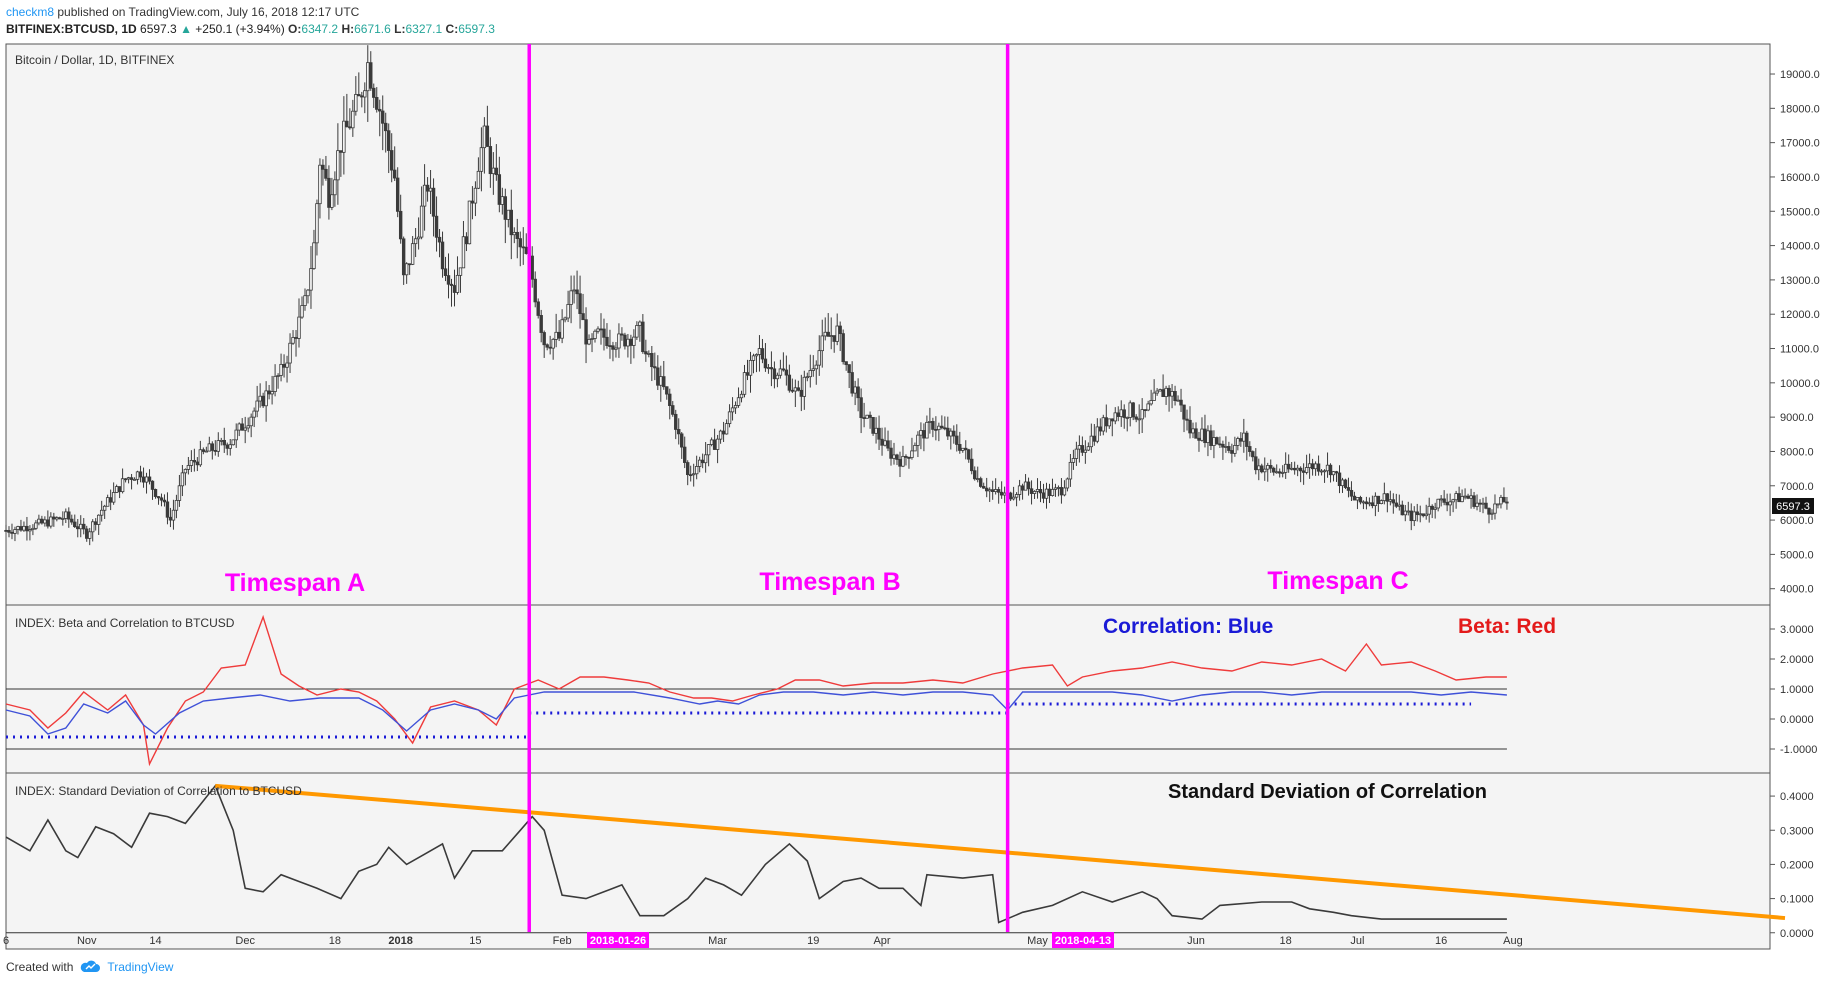 The image size is (1828, 986). Describe the element at coordinates (424, 29) in the screenshot. I see `low-value: 6327.1` at that location.